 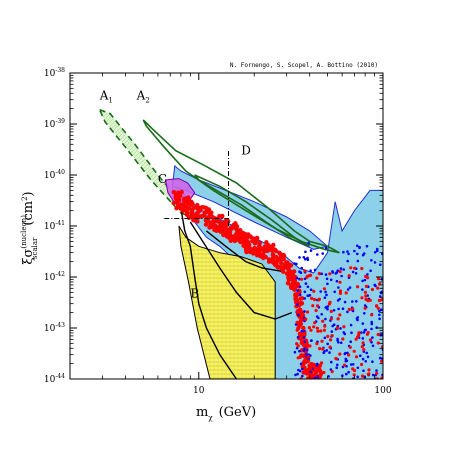 I want to click on y-tick-label: 10-44, so click(x=54, y=379).